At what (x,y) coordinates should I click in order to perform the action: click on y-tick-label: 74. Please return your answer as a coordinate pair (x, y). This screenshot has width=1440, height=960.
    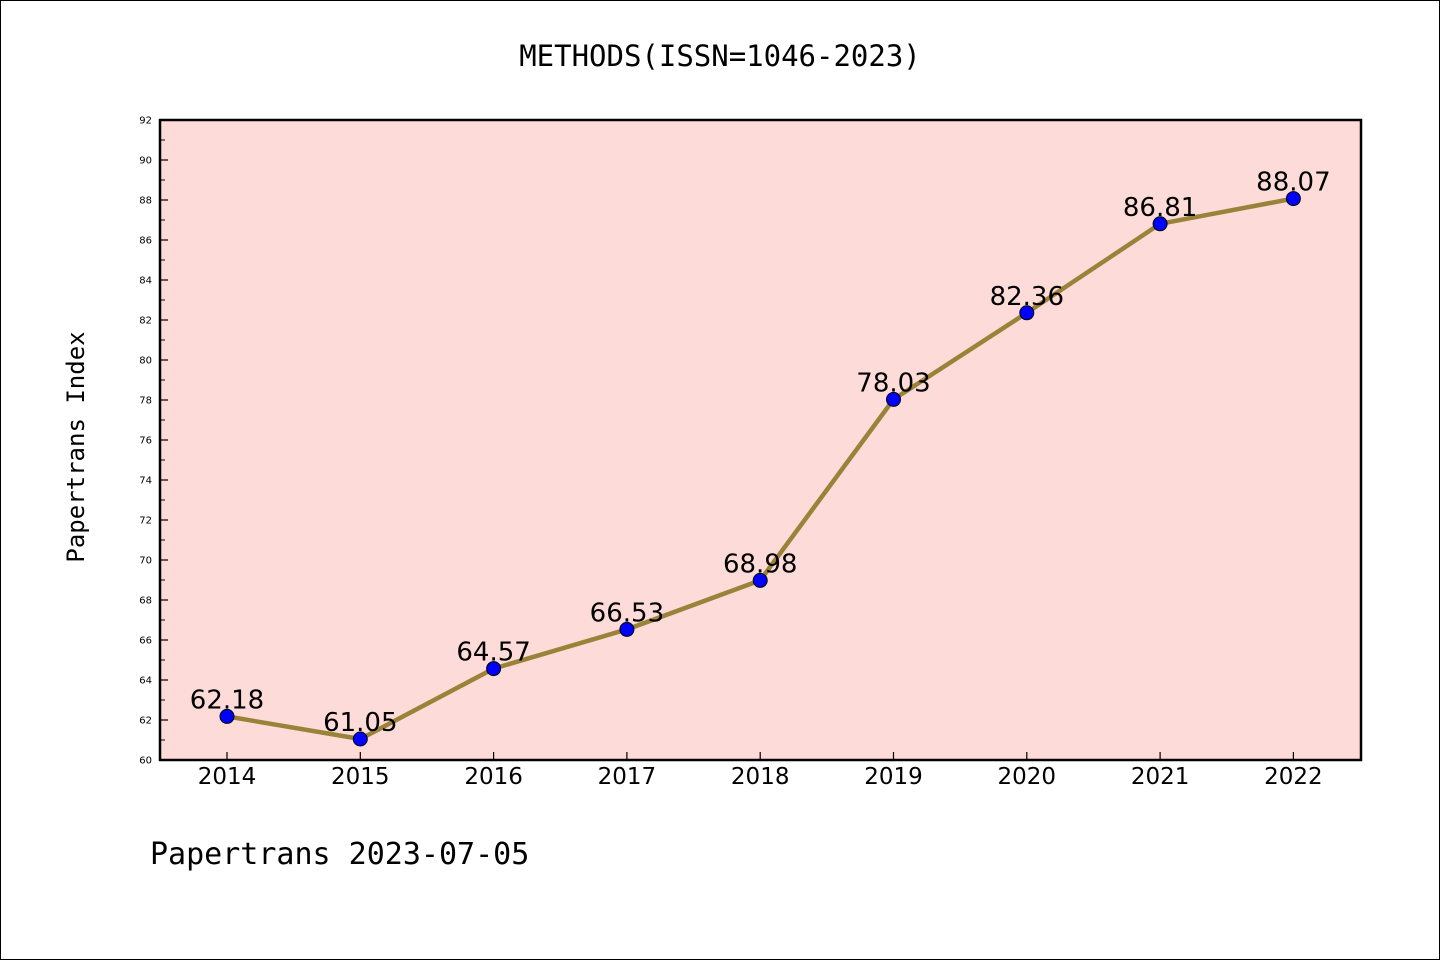
    Looking at the image, I should click on (145, 481).